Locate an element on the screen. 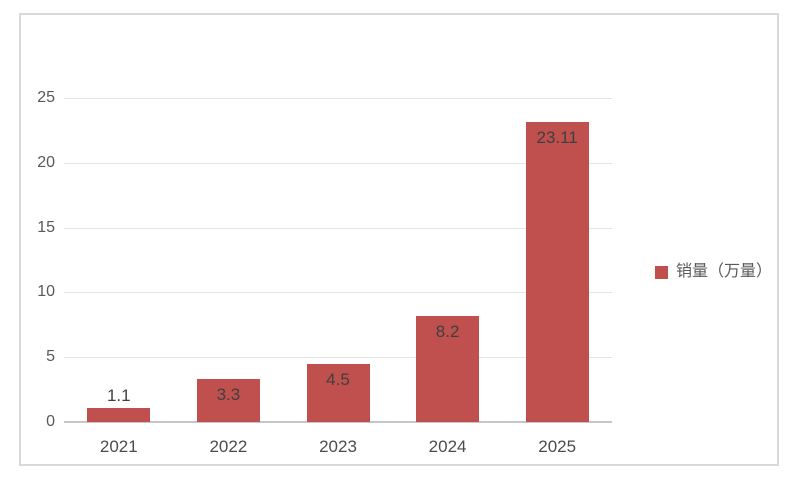 This screenshot has width=798, height=477. bar-2022 is located at coordinates (228, 400).